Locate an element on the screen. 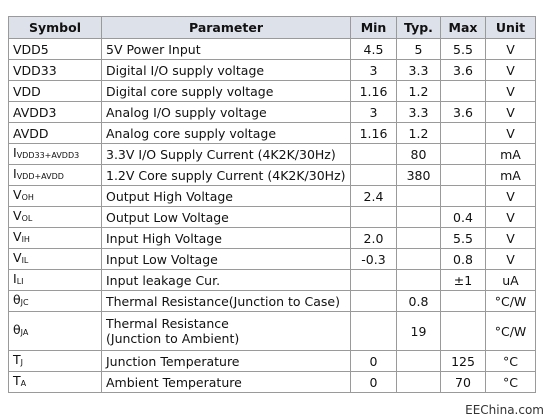  symbol: VDD33 is located at coordinates (35, 70).